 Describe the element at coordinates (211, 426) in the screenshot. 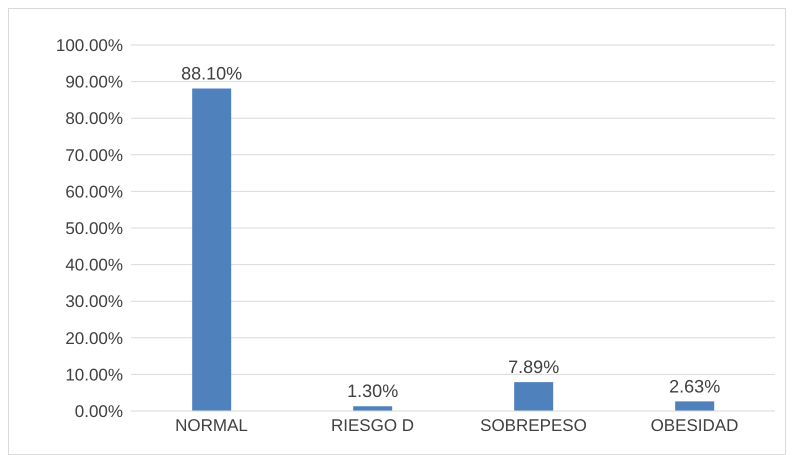

I see `x-tick-label: NORMAL` at that location.